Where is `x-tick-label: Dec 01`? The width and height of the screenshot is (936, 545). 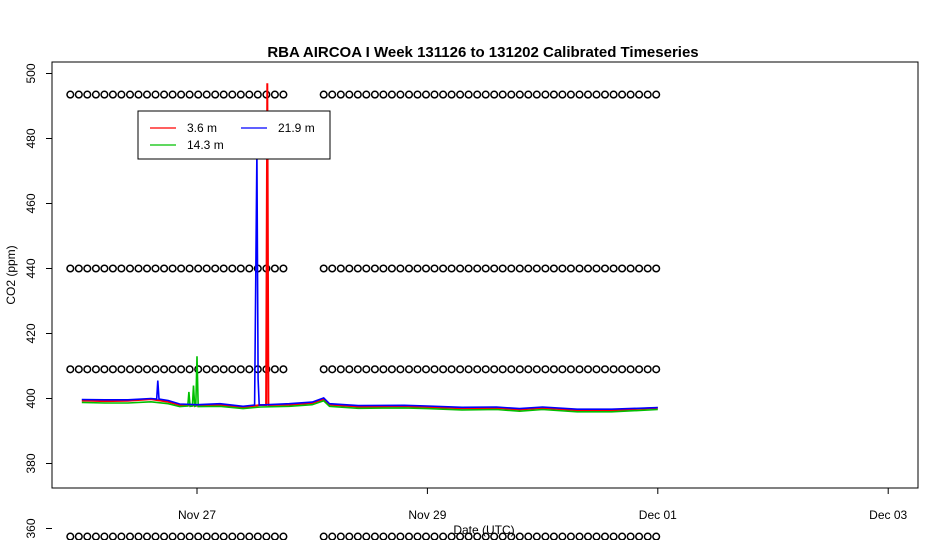 x-tick-label: Dec 01 is located at coordinates (658, 515).